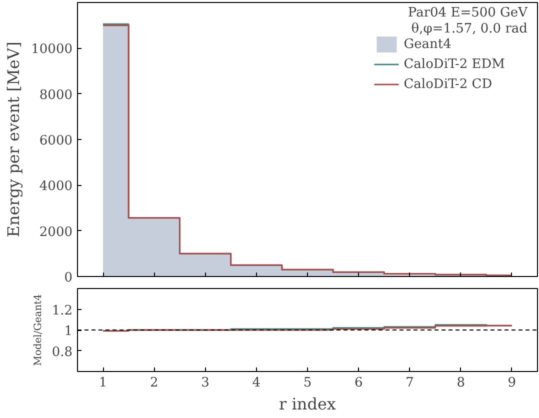  I want to click on y-tick-label: 0.8, so click(62, 352).